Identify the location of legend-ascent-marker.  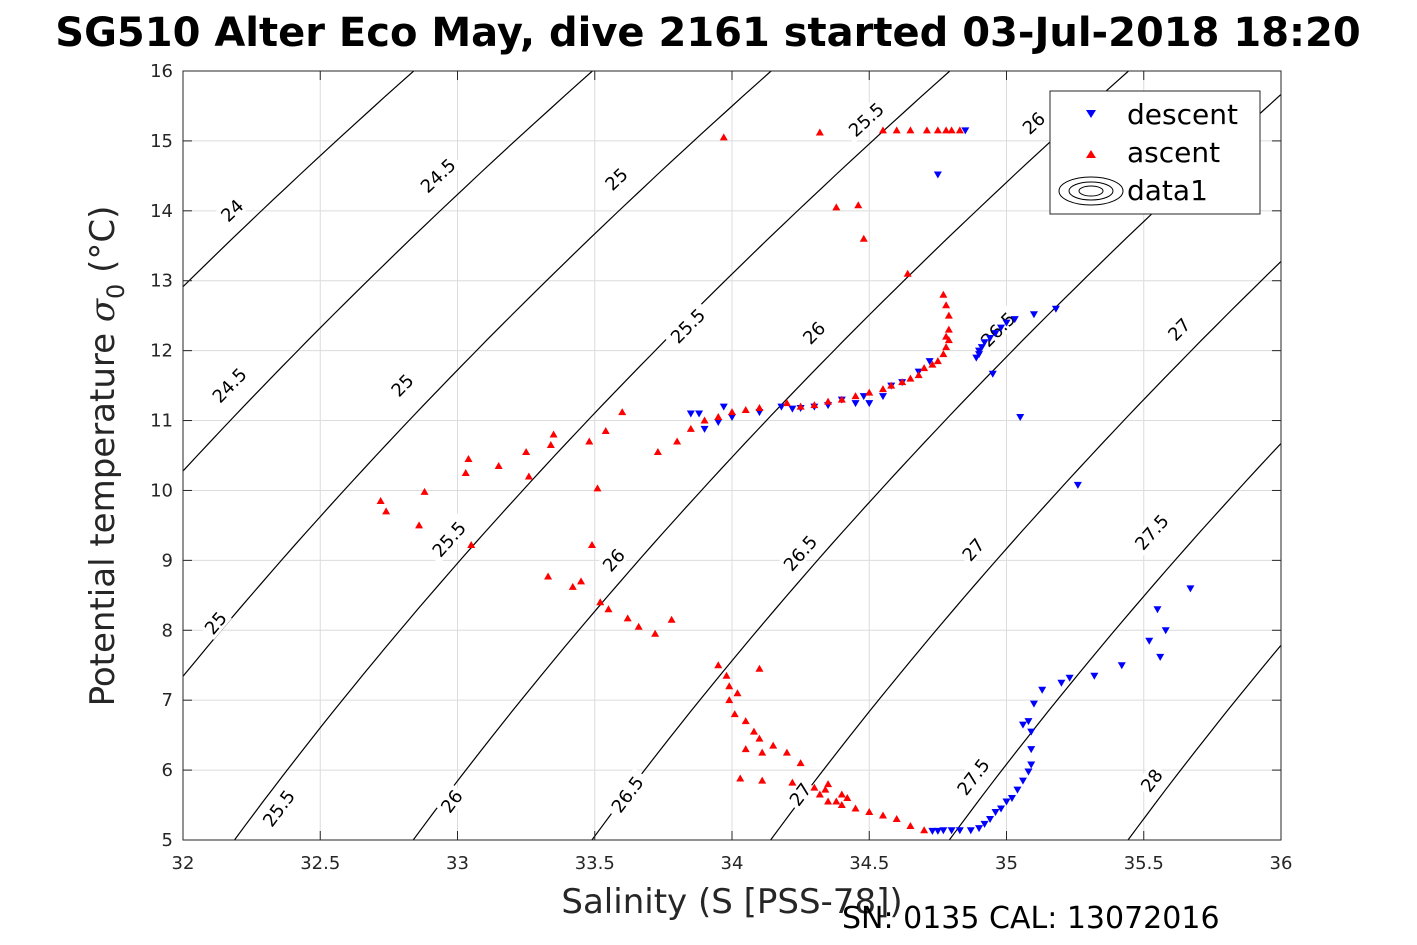
(1091, 154).